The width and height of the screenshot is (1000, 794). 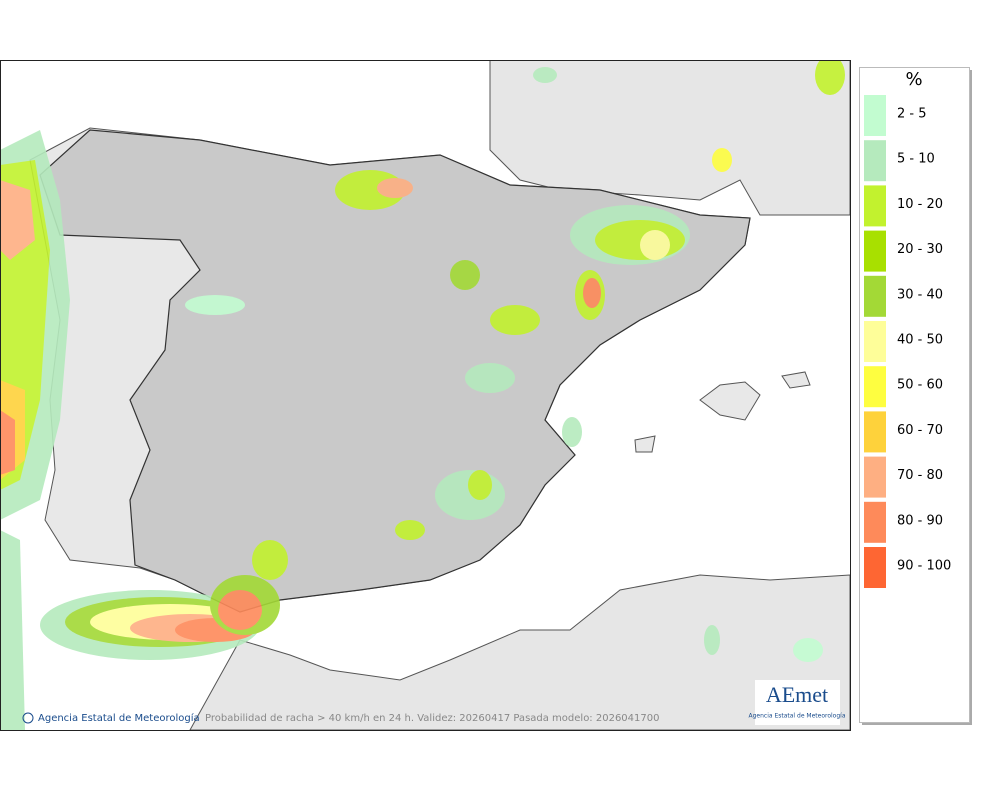 I want to click on mallorca, so click(x=730, y=401).